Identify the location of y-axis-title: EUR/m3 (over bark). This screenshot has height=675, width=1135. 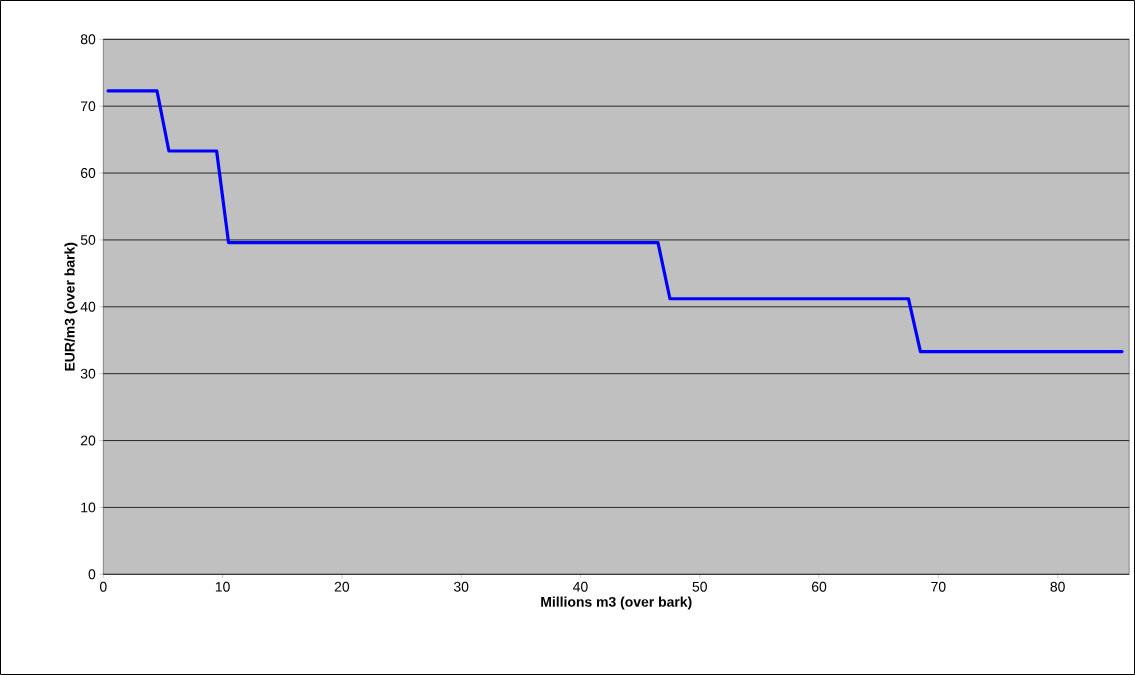
(71, 306).